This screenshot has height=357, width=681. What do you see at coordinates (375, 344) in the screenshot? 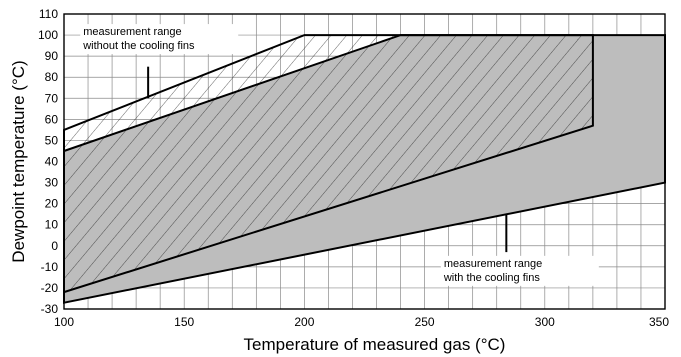
I see `x-axis-title: Temperature of measured gas (°C)` at bounding box center [375, 344].